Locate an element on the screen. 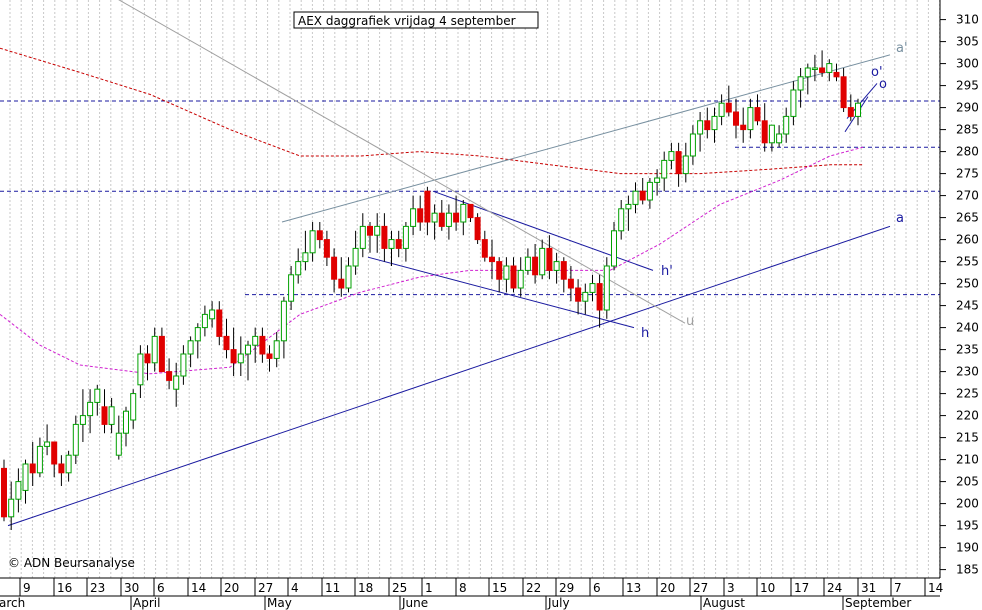  x-tick-label: 4 is located at coordinates (295, 588).